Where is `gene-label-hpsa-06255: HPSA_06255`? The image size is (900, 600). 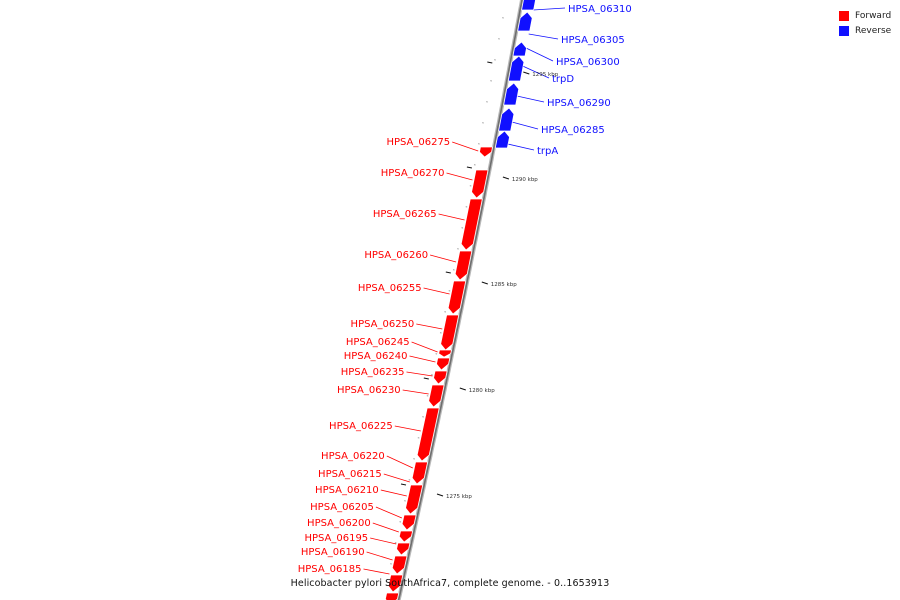 gene-label-hpsa-06255: HPSA_06255 is located at coordinates (390, 288).